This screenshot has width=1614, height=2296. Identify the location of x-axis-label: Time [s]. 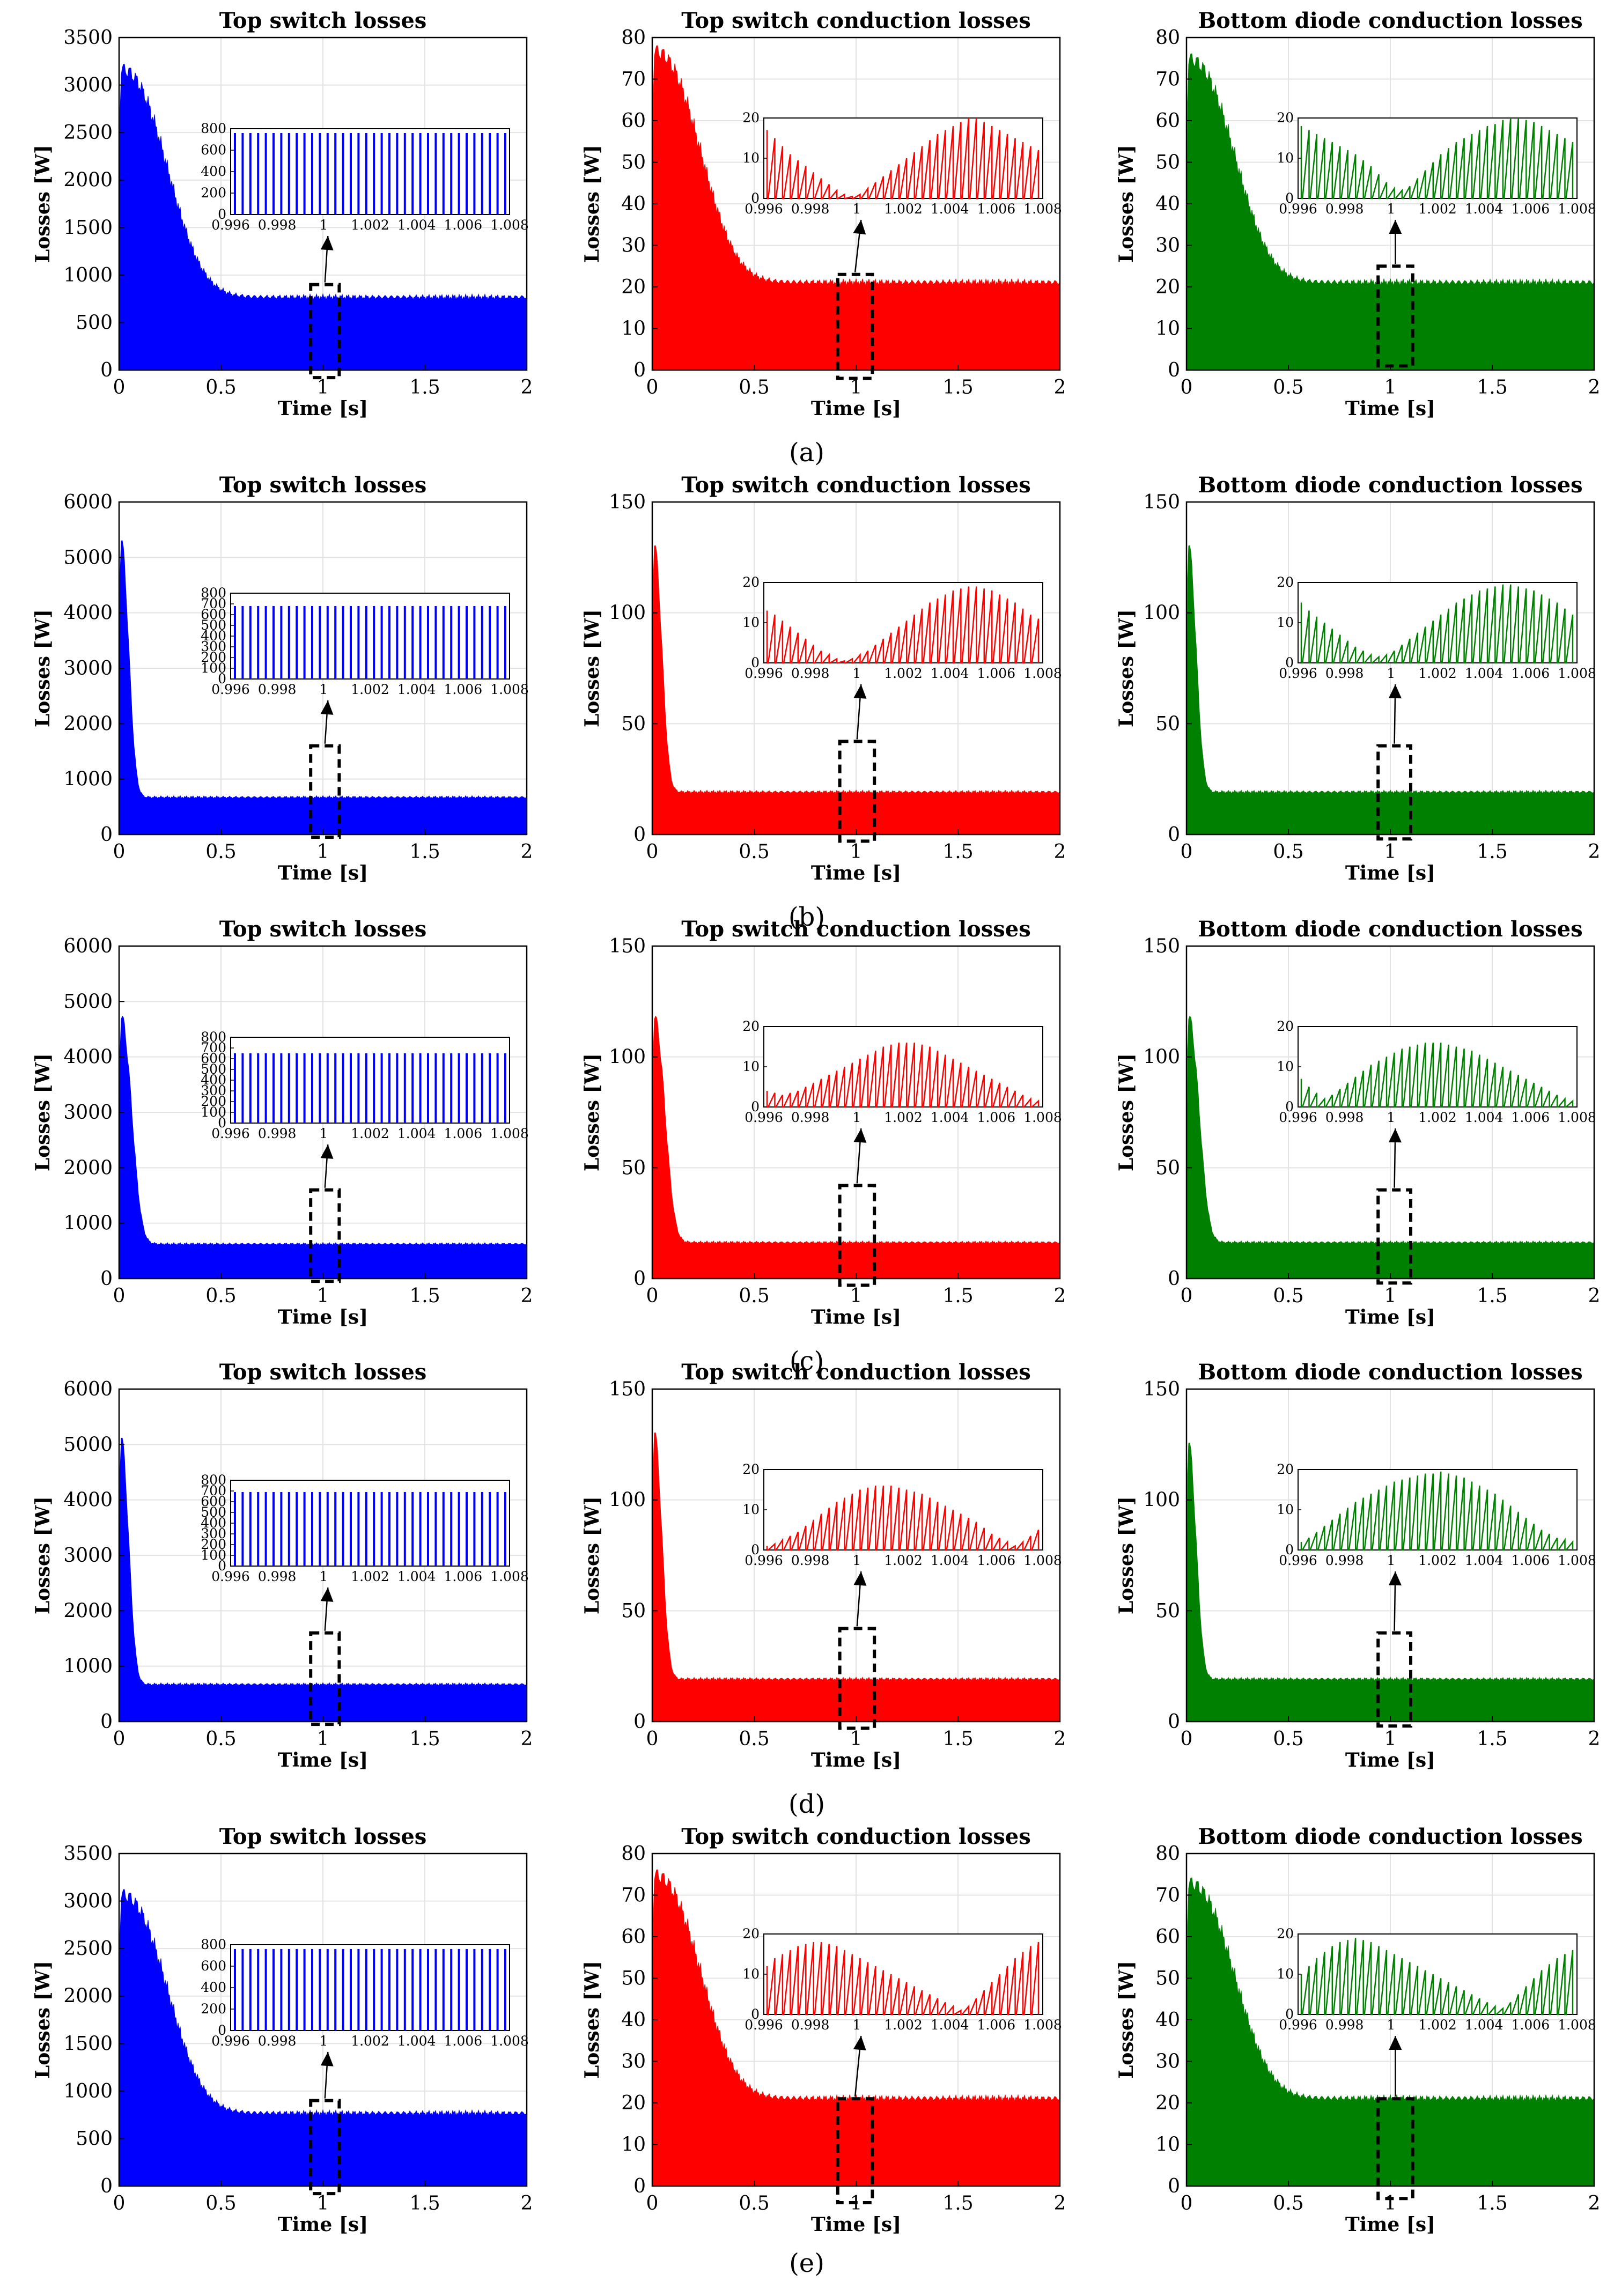
(856, 1760).